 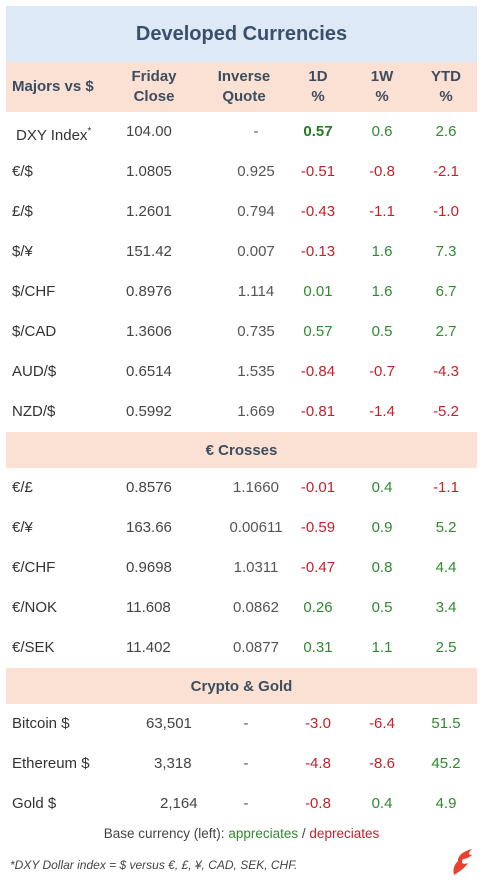 What do you see at coordinates (34, 331) in the screenshot?
I see `pair-name: $/CAD` at bounding box center [34, 331].